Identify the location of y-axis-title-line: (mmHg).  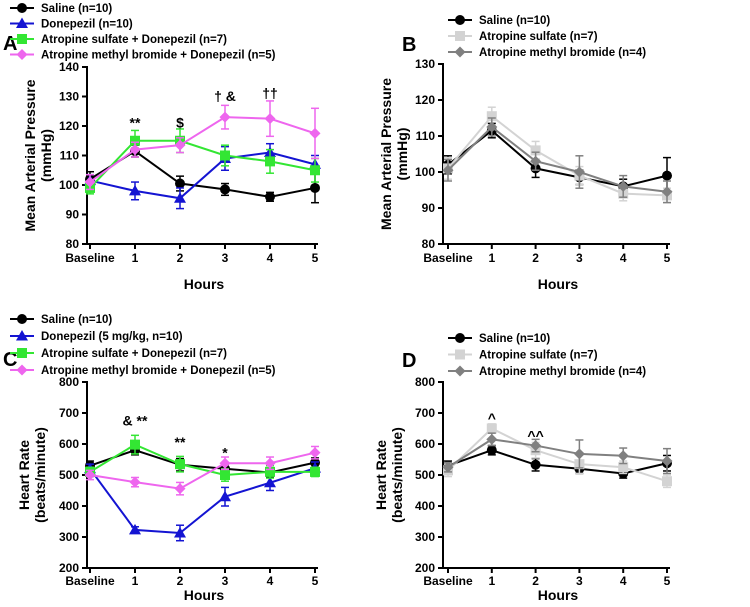
(402, 154).